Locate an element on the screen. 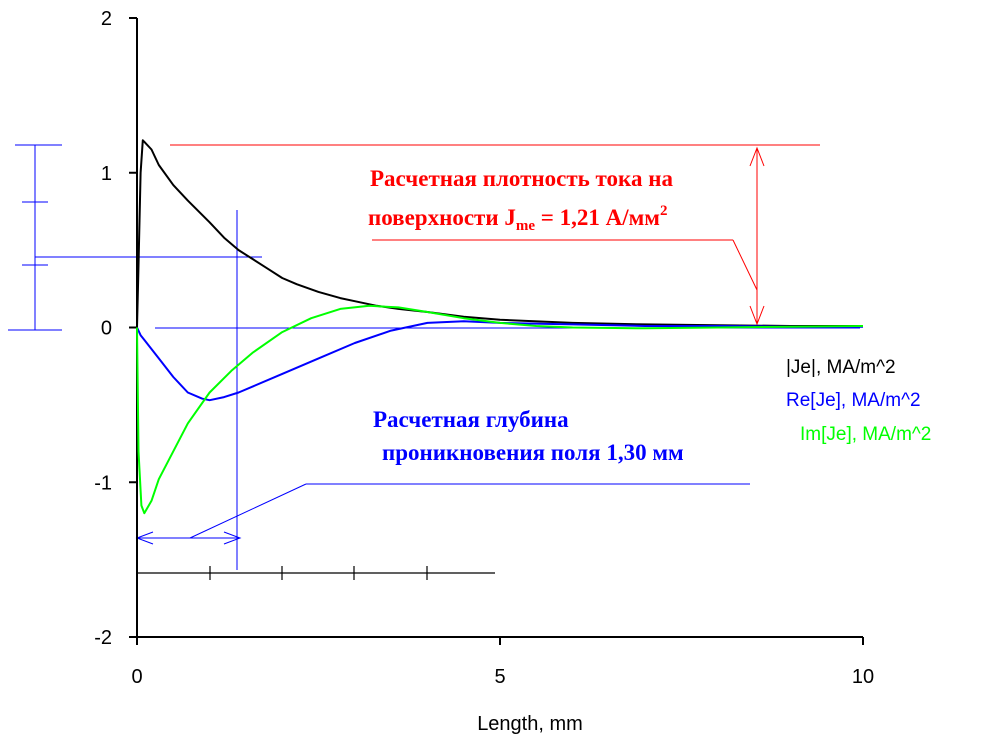  y-tick-label: 0 is located at coordinates (106, 329).